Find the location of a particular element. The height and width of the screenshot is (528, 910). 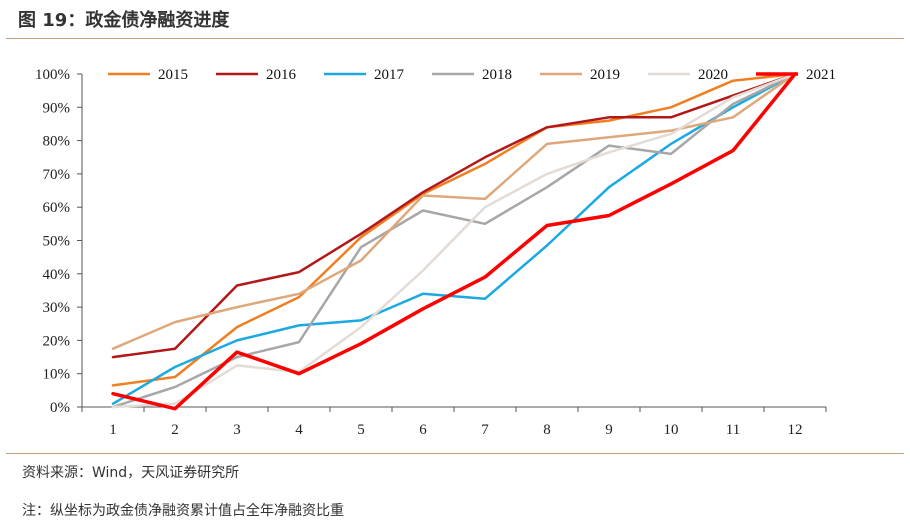

x-tick-label: 6 is located at coordinates (423, 430).